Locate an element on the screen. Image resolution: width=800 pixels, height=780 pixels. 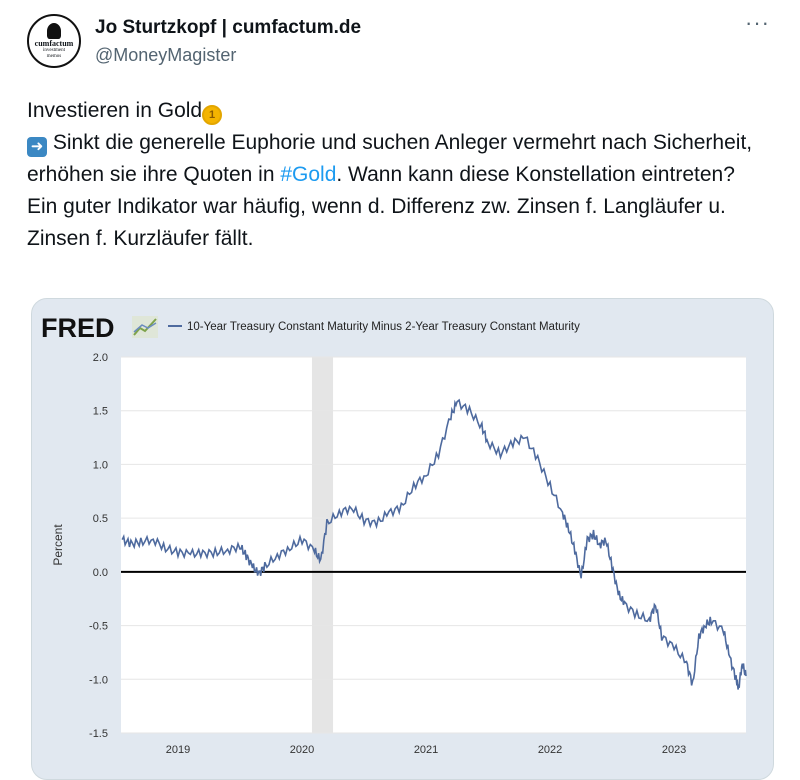
y-axis-label: Percent is located at coordinates (58, 545).